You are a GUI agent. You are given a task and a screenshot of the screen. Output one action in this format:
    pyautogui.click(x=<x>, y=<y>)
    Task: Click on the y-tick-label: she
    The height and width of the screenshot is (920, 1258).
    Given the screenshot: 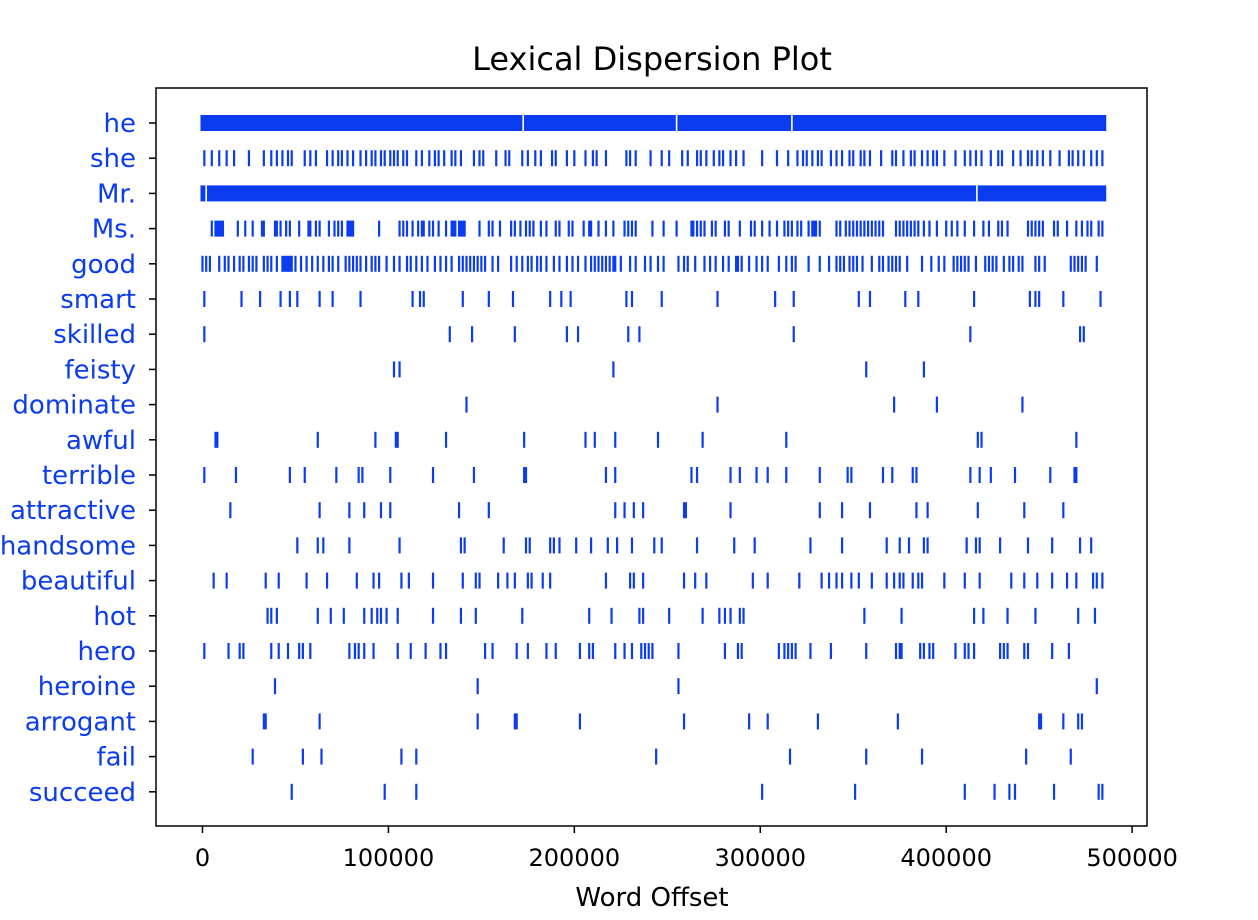 What is the action you would take?
    pyautogui.click(x=113, y=159)
    